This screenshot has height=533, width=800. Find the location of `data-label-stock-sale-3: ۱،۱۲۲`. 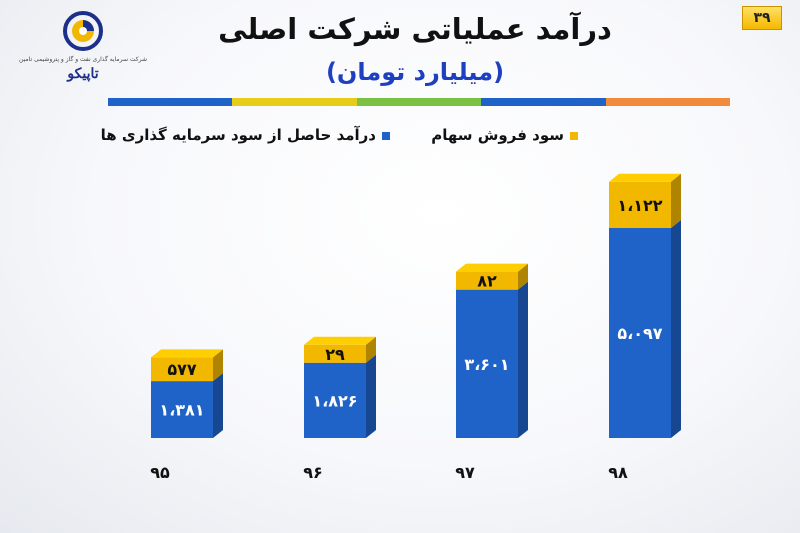

data-label-stock-sale-3: ۱،۱۲۲ is located at coordinates (639, 205).